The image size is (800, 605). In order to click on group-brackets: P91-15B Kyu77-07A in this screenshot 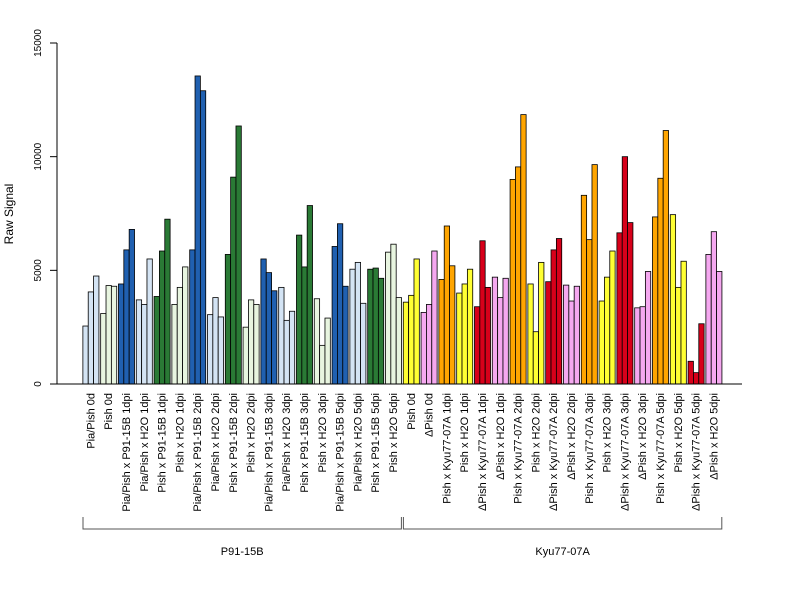, I will do `click(402, 537)`.